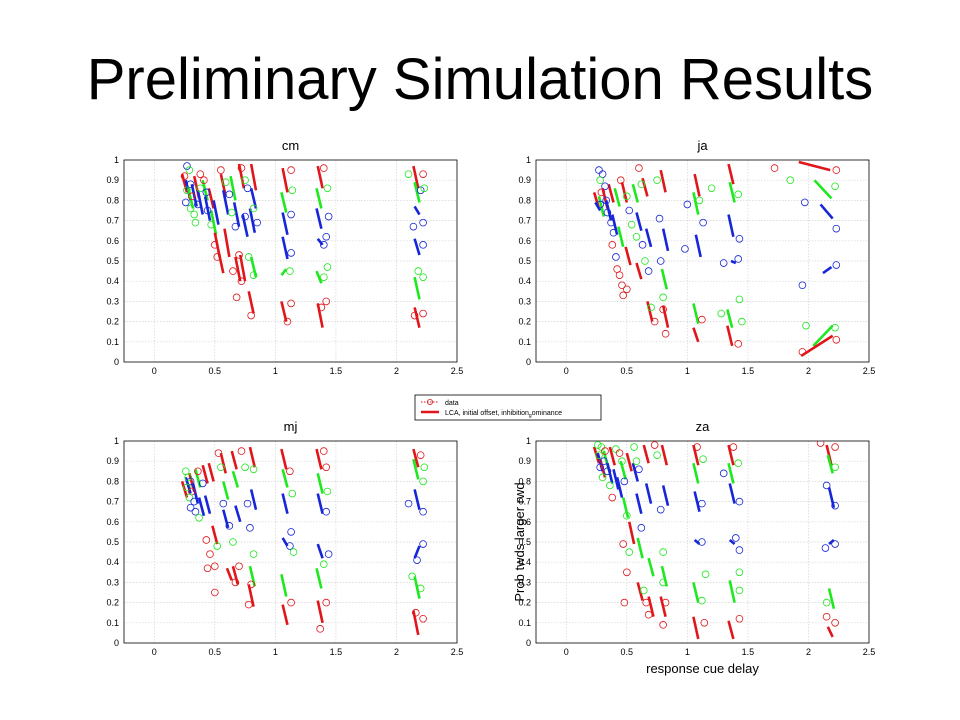 The image size is (960, 720). What do you see at coordinates (429, 401) in the screenshot?
I see `legend-data-marker` at bounding box center [429, 401].